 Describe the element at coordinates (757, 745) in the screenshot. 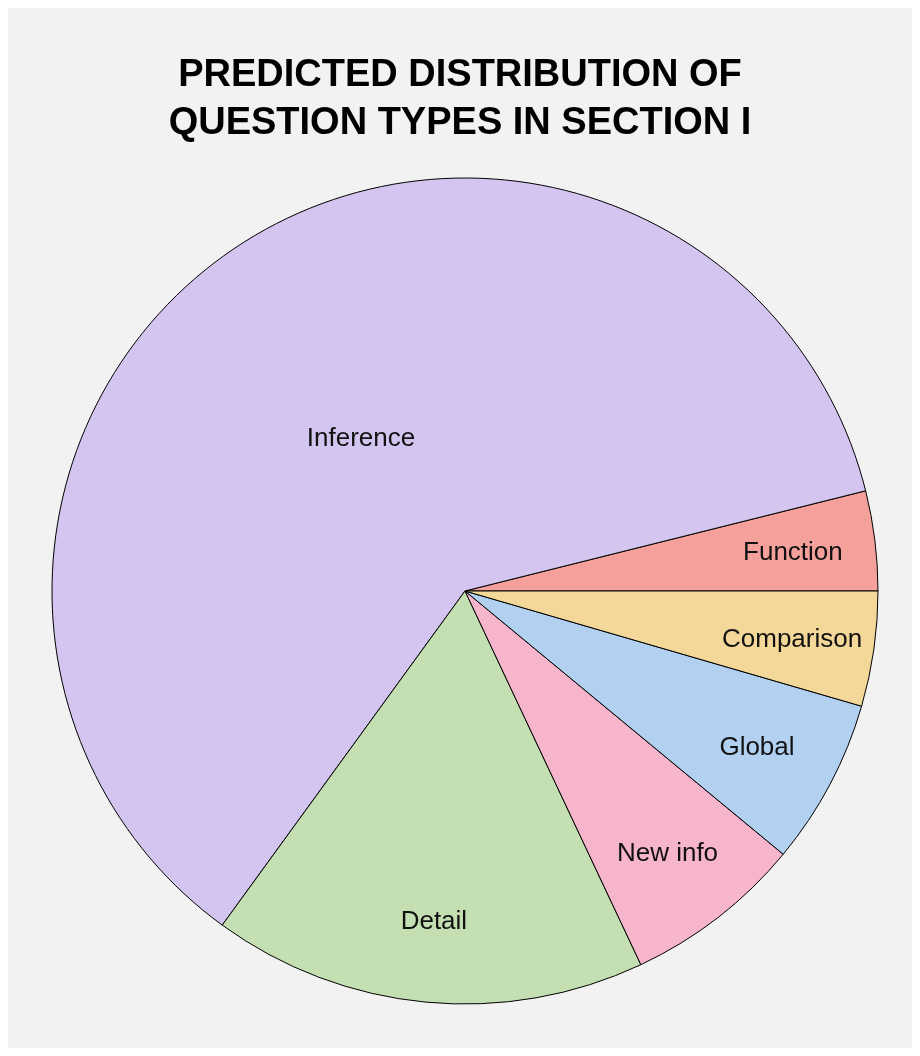

I see `slice-label: Global` at that location.